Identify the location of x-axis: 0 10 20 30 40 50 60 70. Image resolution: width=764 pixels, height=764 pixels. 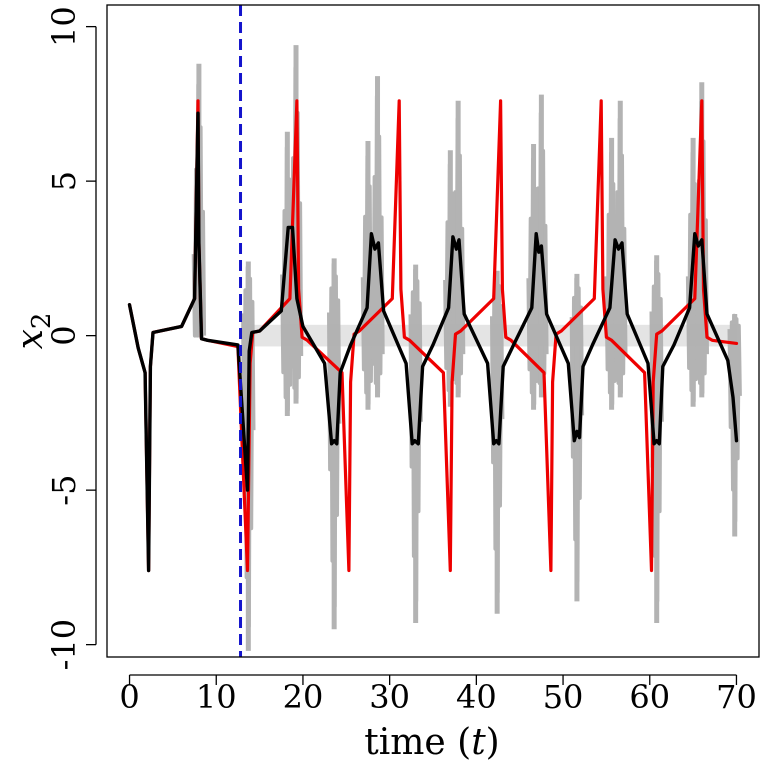
(438, 695).